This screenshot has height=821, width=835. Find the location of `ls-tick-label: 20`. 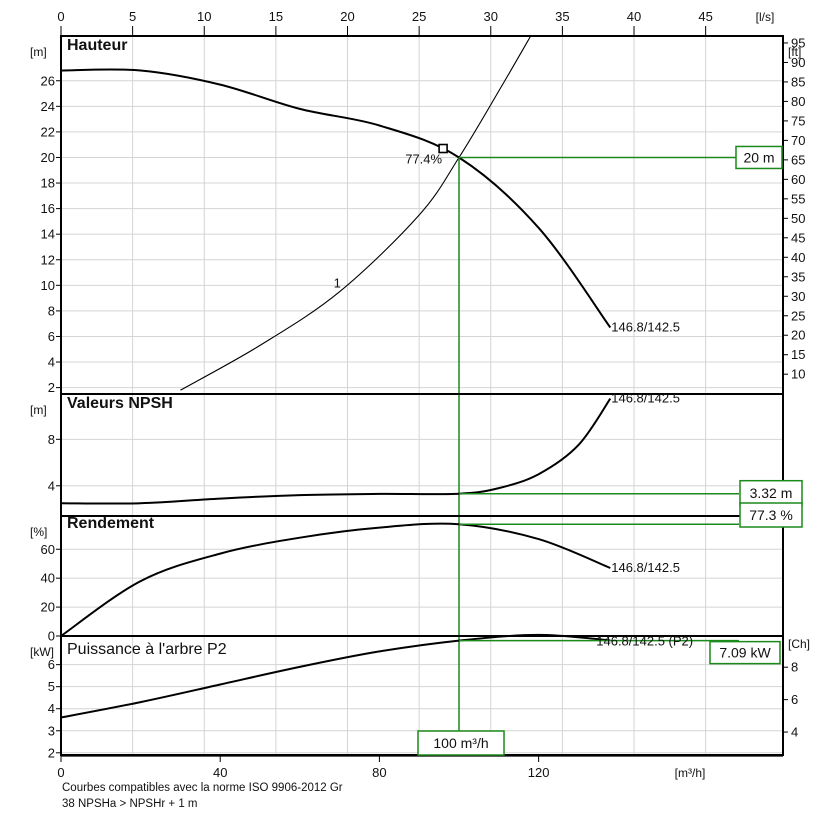

ls-tick-label: 20 is located at coordinates (347, 16).